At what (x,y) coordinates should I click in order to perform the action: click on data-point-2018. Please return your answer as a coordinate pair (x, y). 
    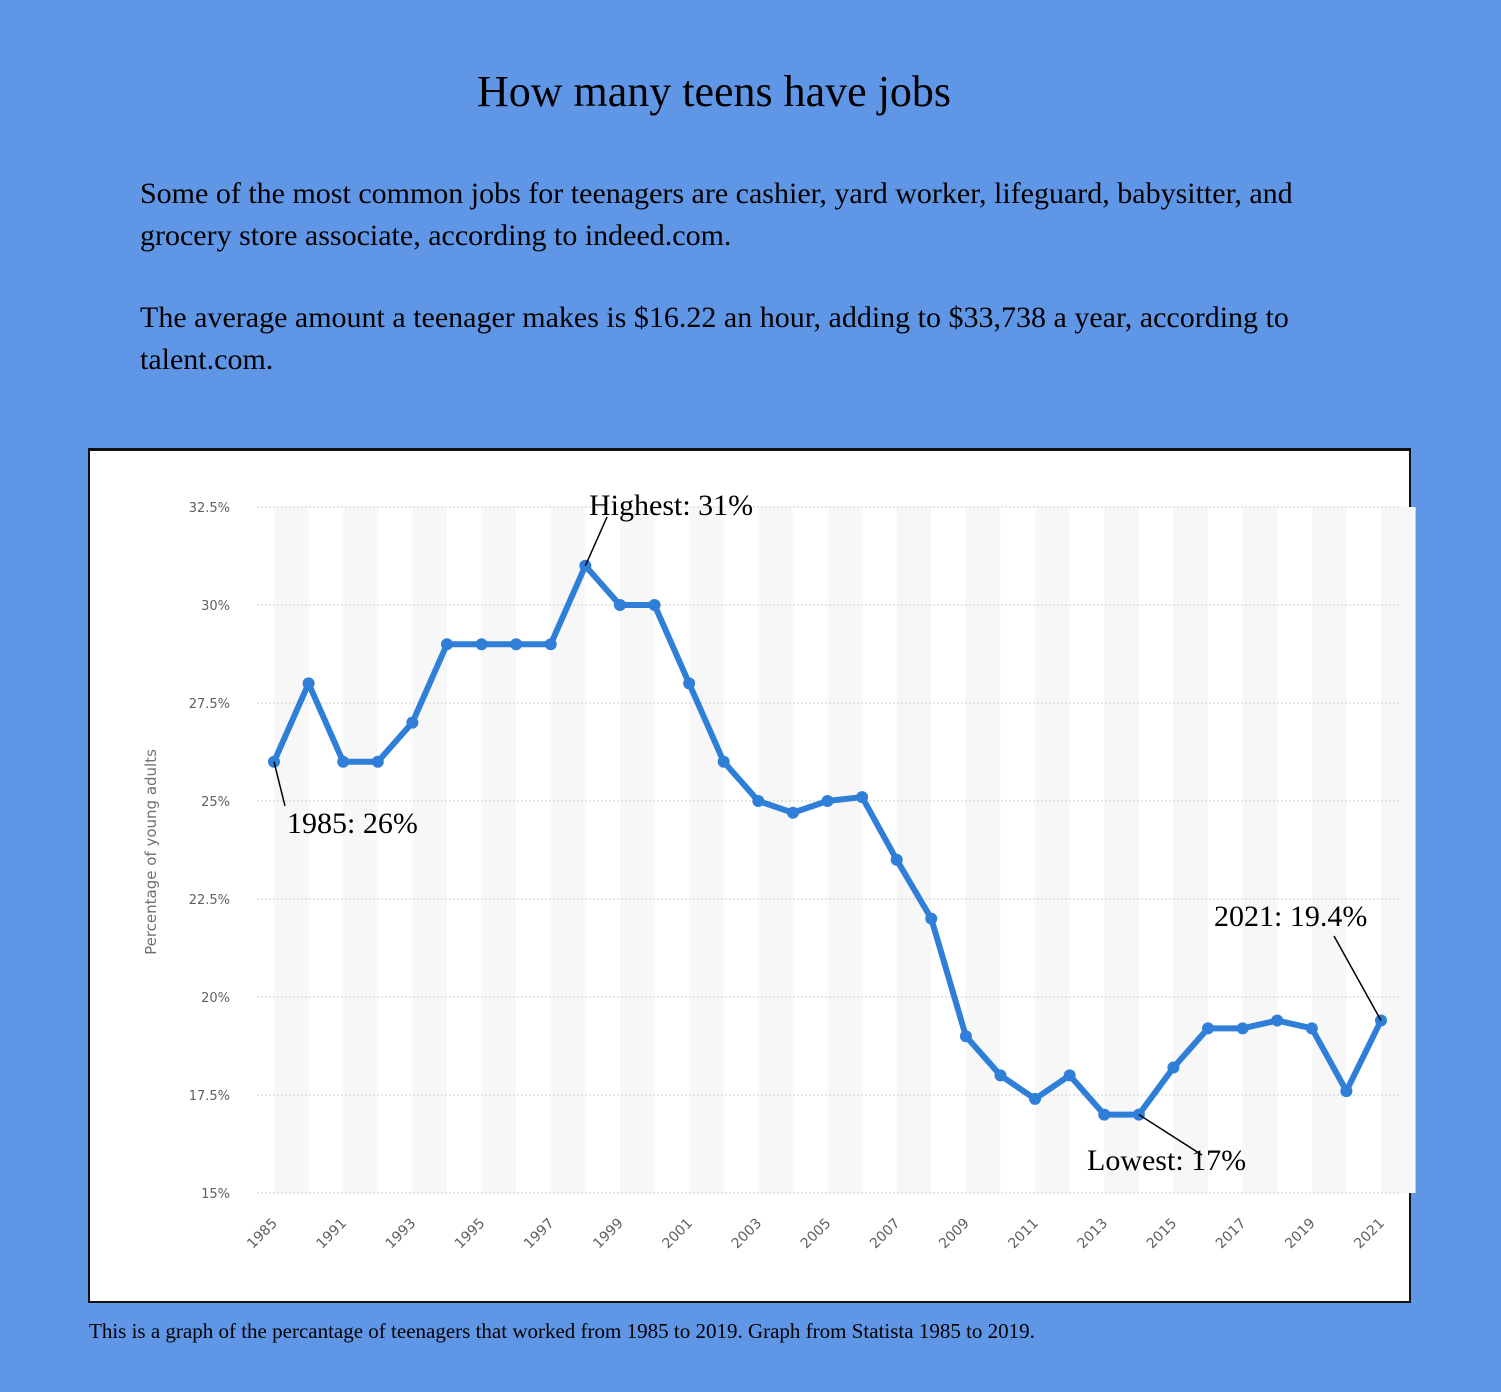
    Looking at the image, I should click on (1277, 1020).